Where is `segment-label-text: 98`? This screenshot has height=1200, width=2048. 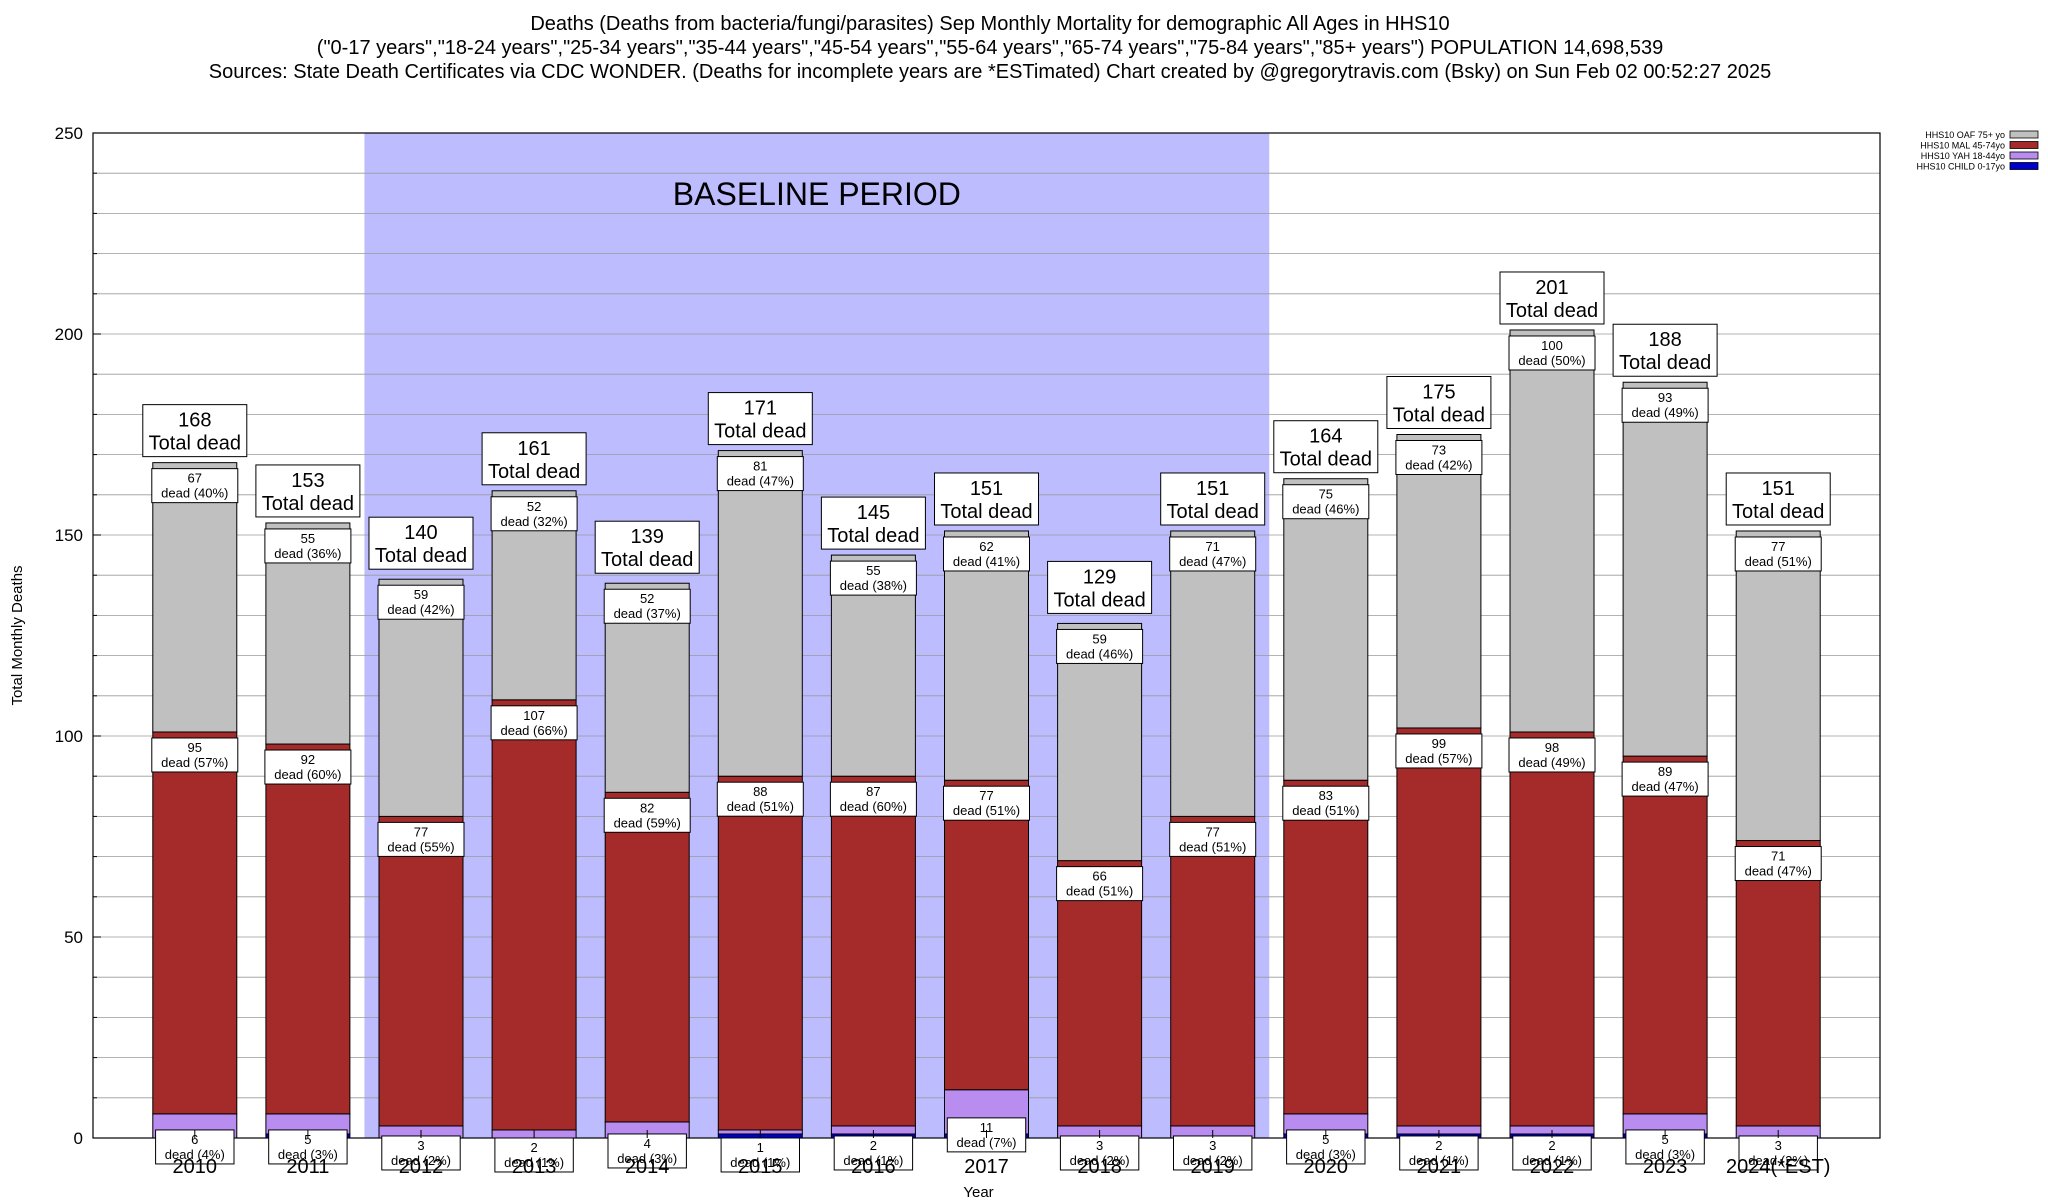 segment-label-text: 98 is located at coordinates (1552, 747).